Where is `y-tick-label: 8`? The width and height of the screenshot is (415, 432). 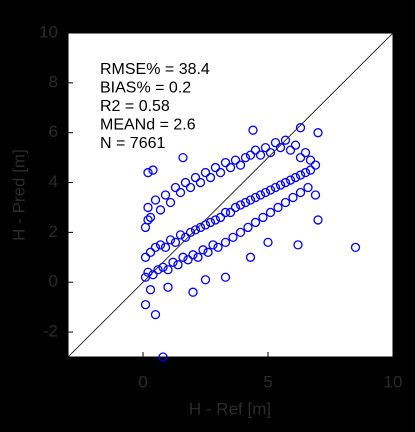
y-tick-label: 8 is located at coordinates (53, 81).